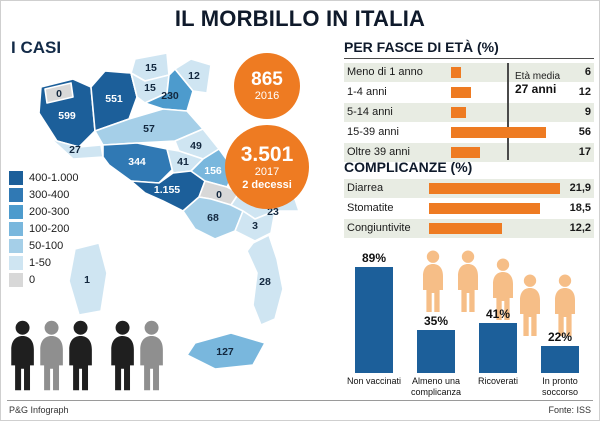  I want to click on age-row: Oltre 39 anni 17, so click(469, 152).